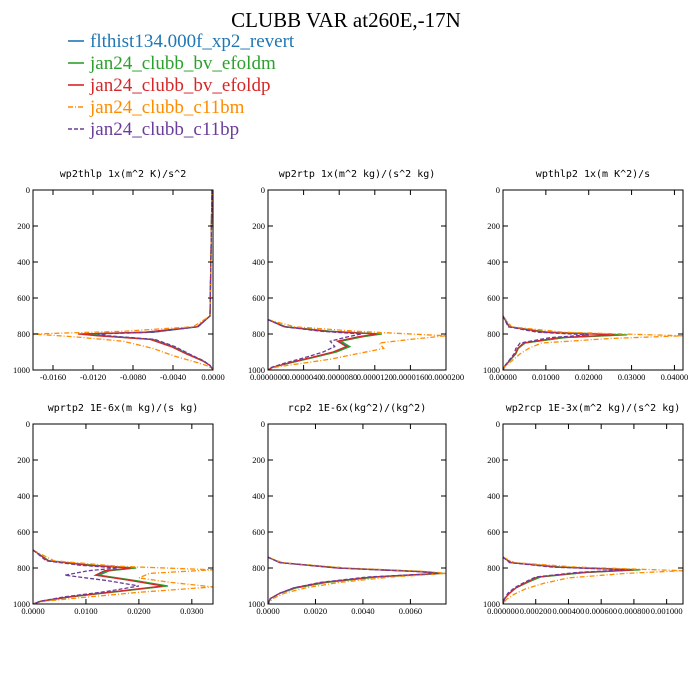 Image resolution: width=700 pixels, height=700 pixels. What do you see at coordinates (123, 174) in the screenshot?
I see `panel-title: wp2thlp 1x(m^2 K)/s^2` at bounding box center [123, 174].